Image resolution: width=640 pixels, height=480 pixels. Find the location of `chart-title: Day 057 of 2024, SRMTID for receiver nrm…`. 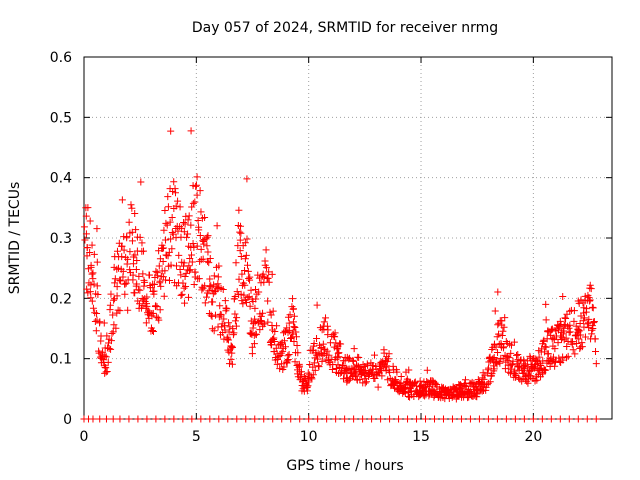

chart-title: Day 057 of 2024, SRMTID for receiver nrm… is located at coordinates (345, 28).